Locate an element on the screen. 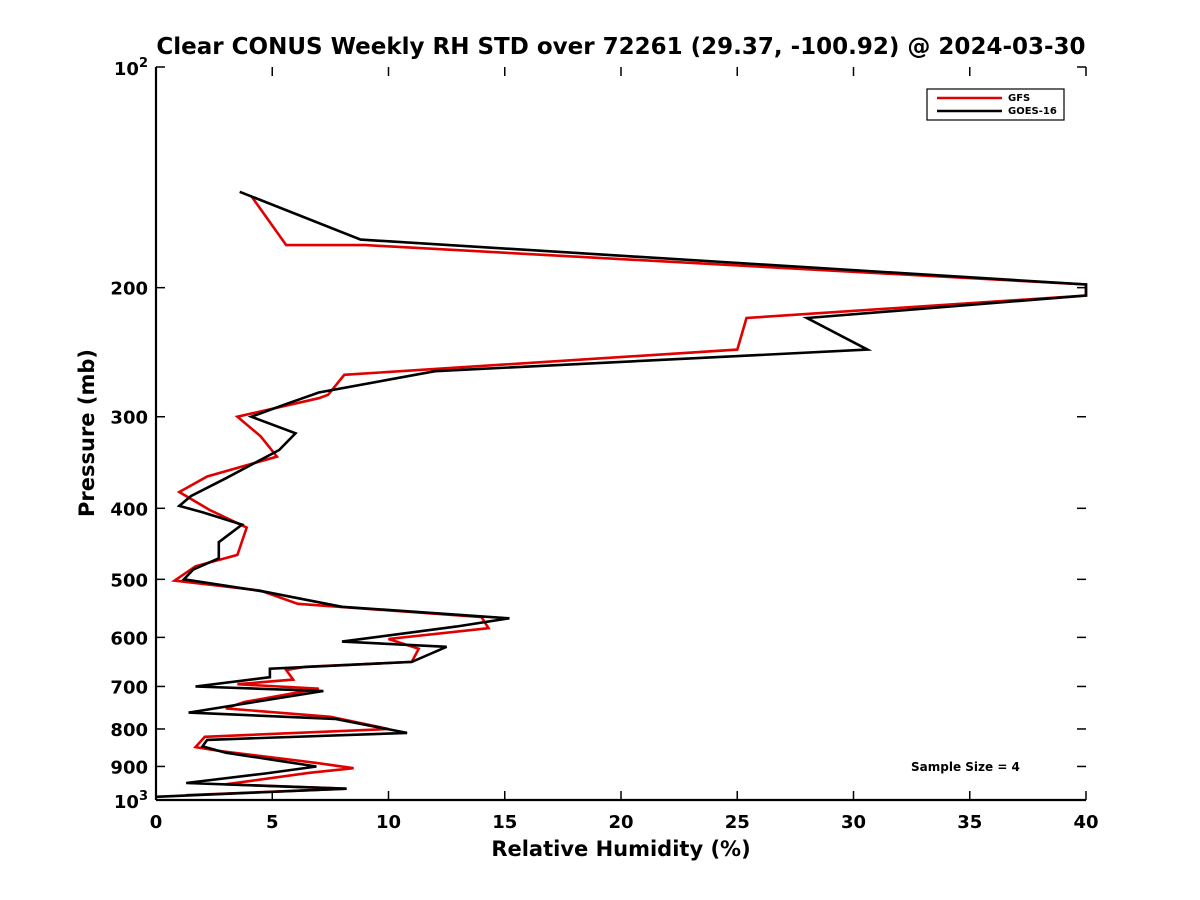 The height and width of the screenshot is (900, 1200). x-tick-label: 40 is located at coordinates (1085, 822).